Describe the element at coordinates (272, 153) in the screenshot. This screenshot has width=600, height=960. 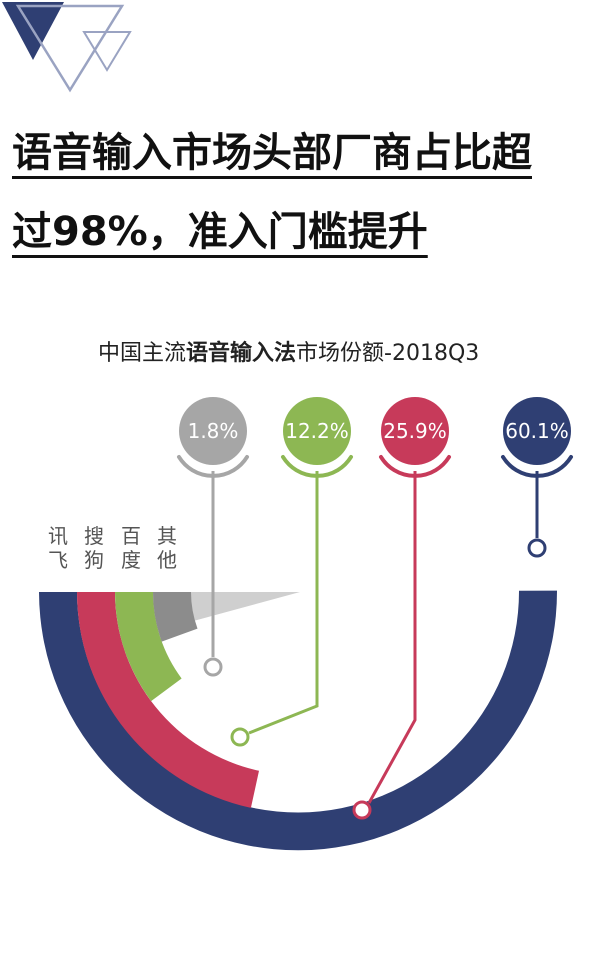
I see `headline-line-1: 语音输入市场头部厂商占比超` at that location.